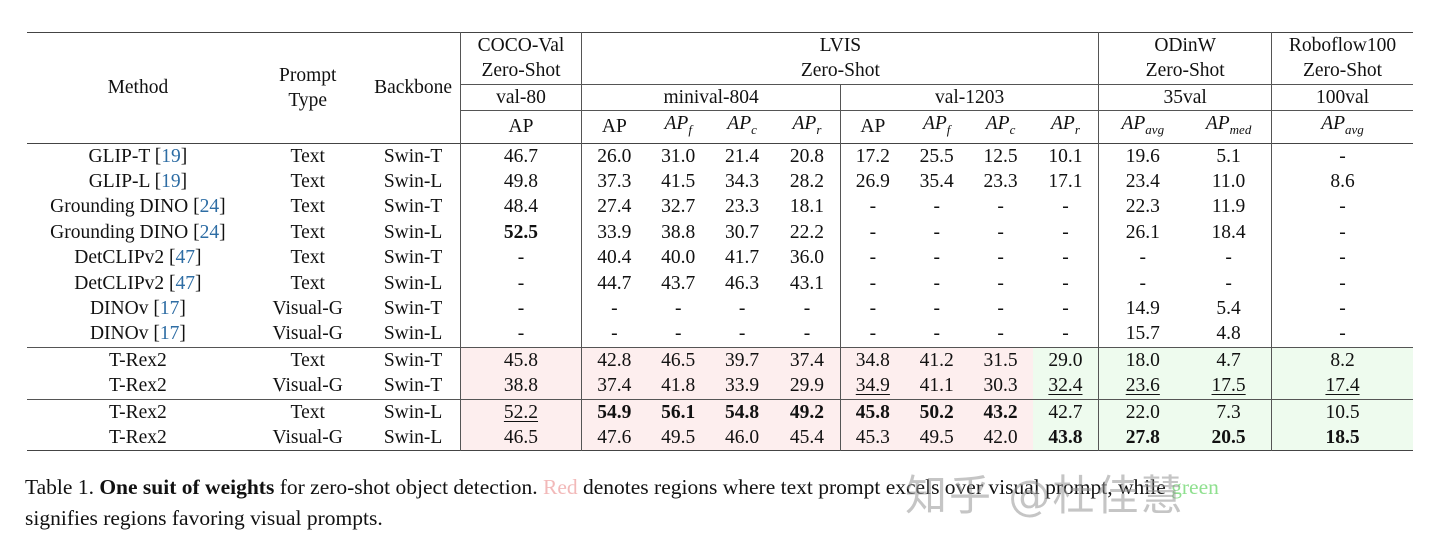 This screenshot has width=1440, height=546. Describe the element at coordinates (413, 88) in the screenshot. I see `backbone-header: Backbone` at that location.